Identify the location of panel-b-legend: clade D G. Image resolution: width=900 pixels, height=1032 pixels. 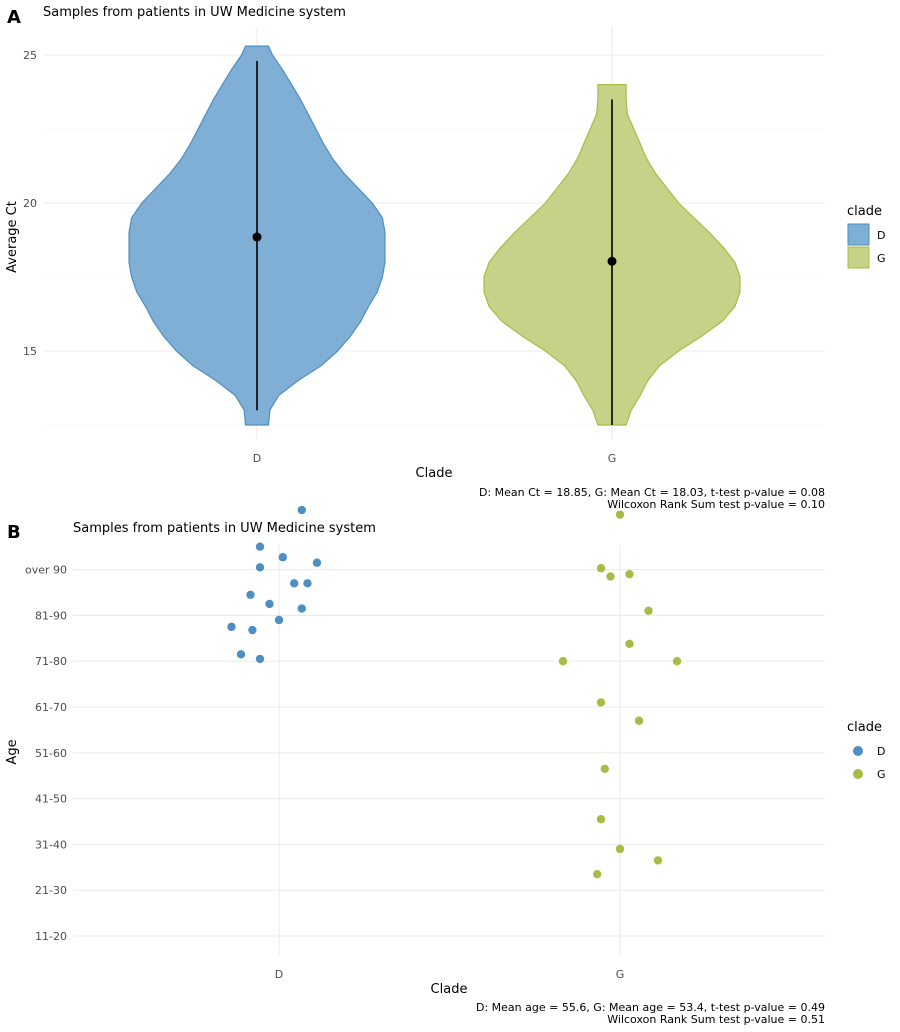
(866, 750).